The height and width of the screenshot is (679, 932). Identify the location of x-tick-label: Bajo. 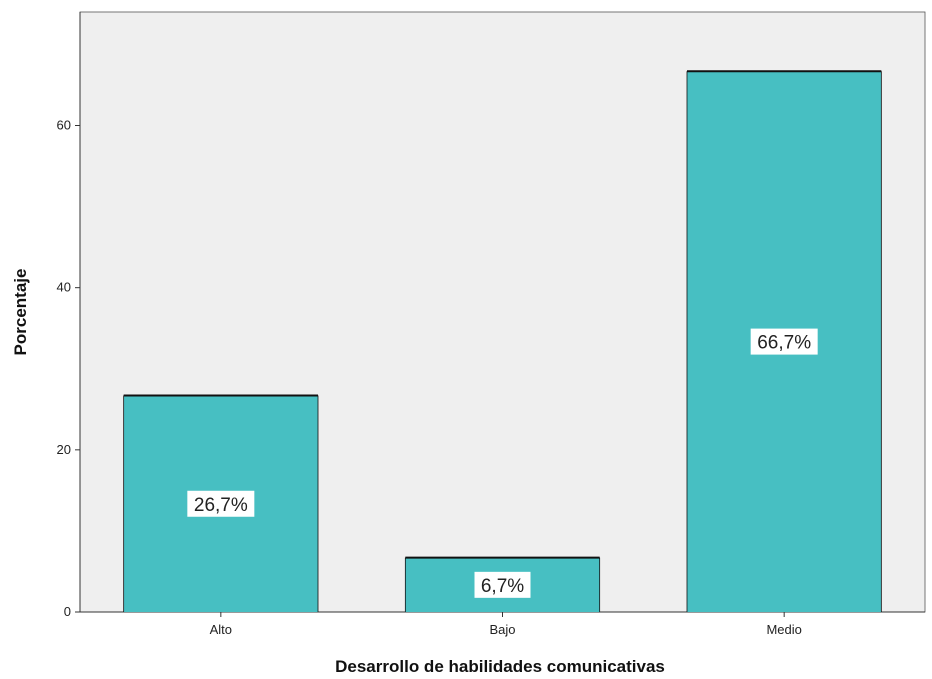
(502, 629).